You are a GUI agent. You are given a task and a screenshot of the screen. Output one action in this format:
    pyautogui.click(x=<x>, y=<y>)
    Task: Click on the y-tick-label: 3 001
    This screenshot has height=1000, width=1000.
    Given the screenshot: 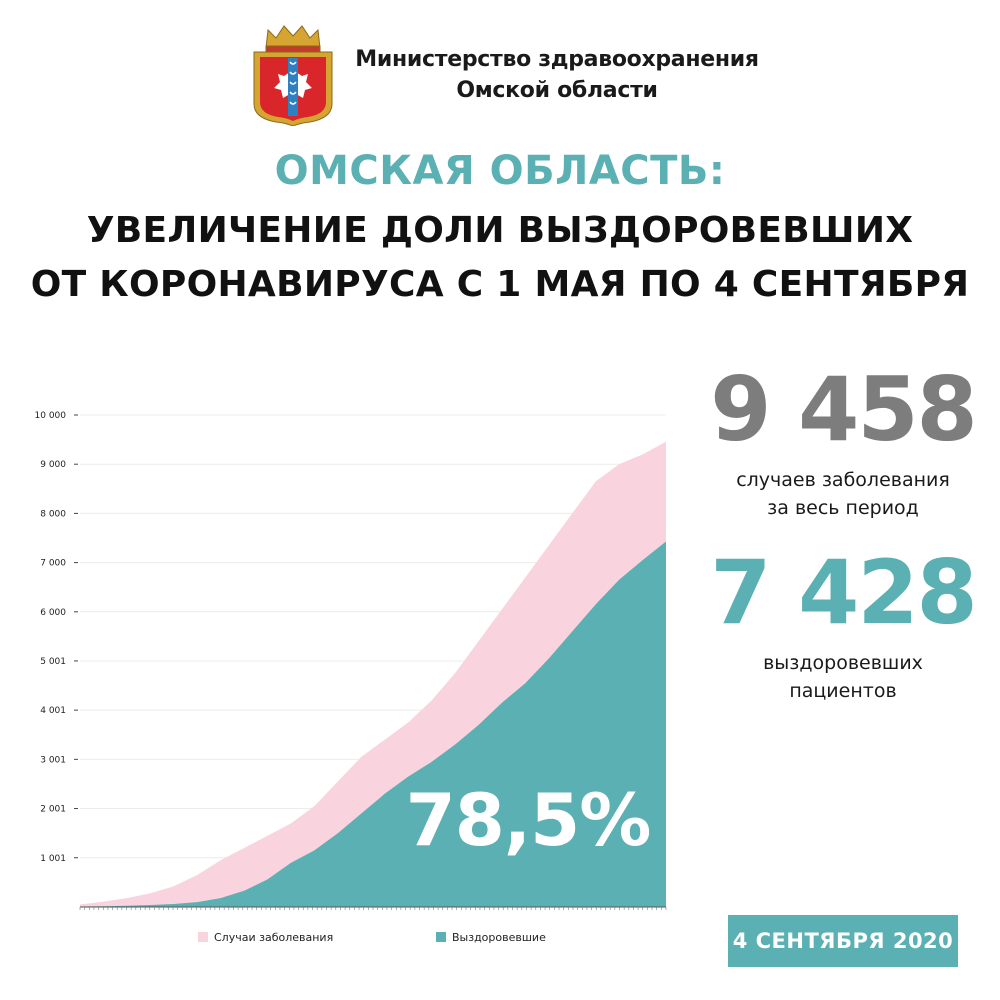 What is the action you would take?
    pyautogui.click(x=53, y=760)
    